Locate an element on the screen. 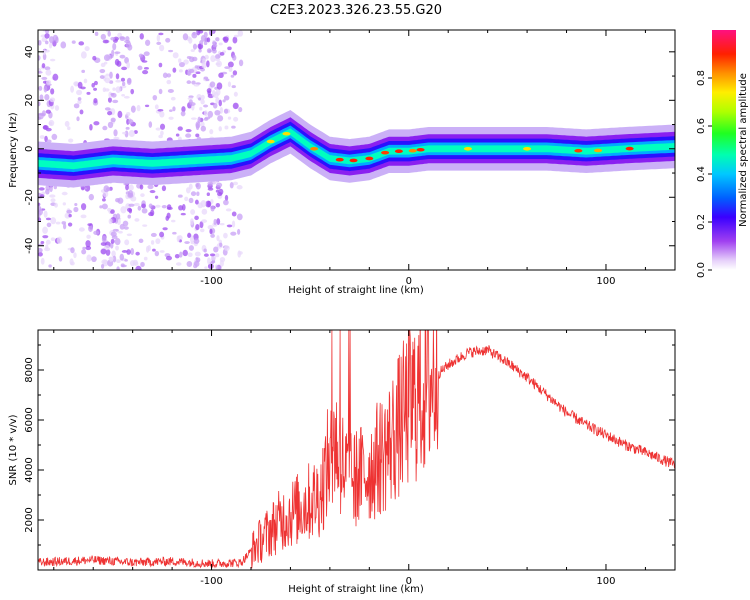 This screenshot has width=750, height=600. colorbar-tick-label: 0.6 is located at coordinates (701, 126).